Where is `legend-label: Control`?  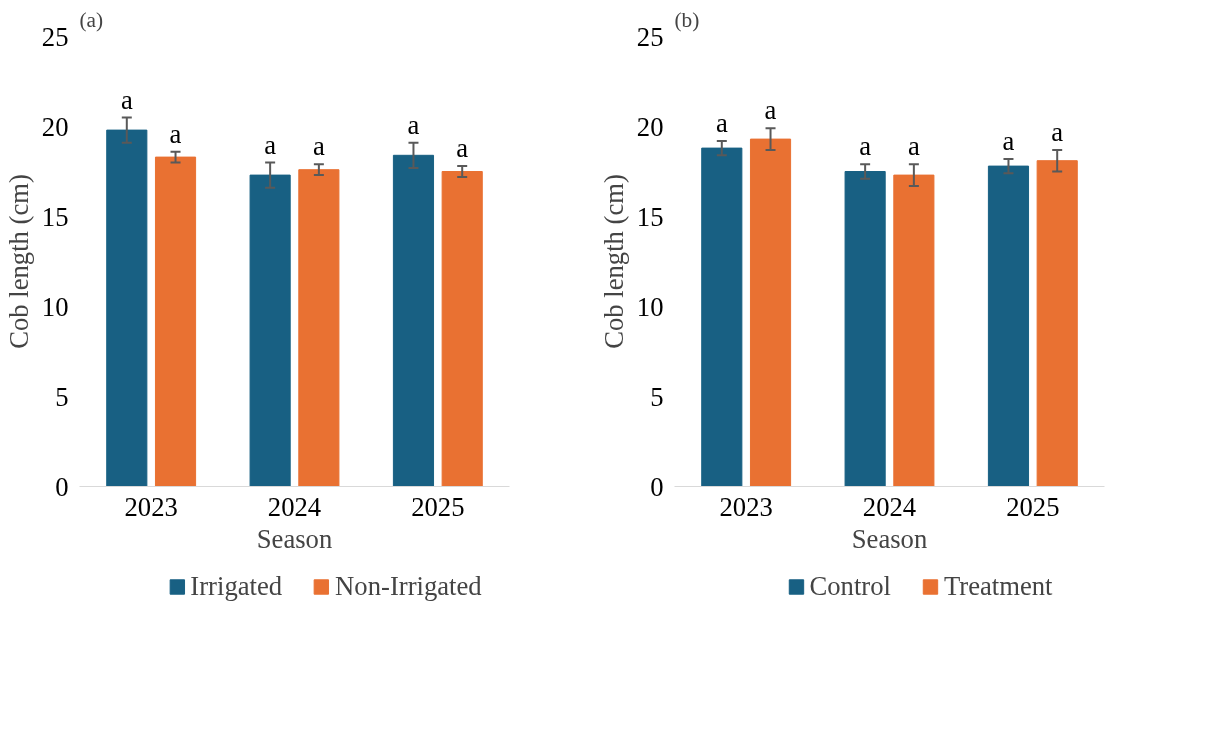 legend-label: Control is located at coordinates (850, 586).